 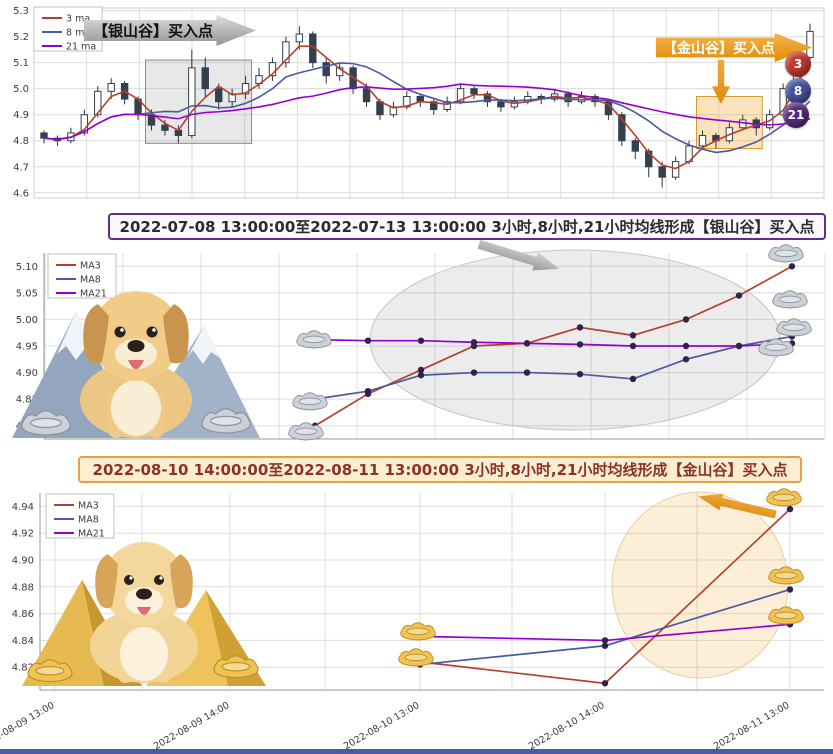 I want to click on dog-pyramid-illustration, so click(x=144, y=614).